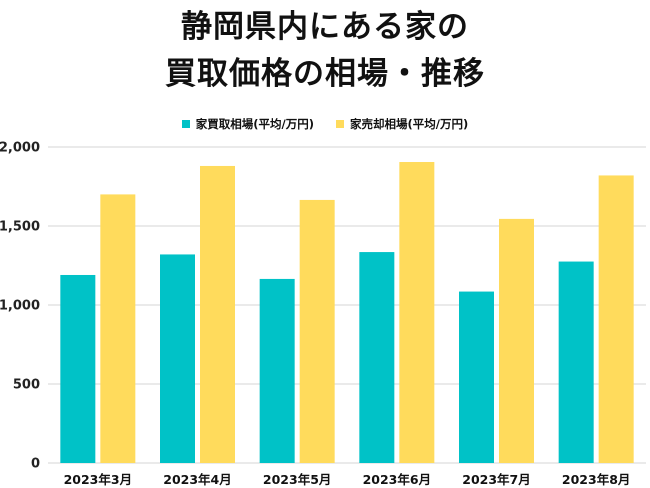  Describe the element at coordinates (397, 479) in the screenshot. I see `x-tick-label: 2023年6月` at that location.